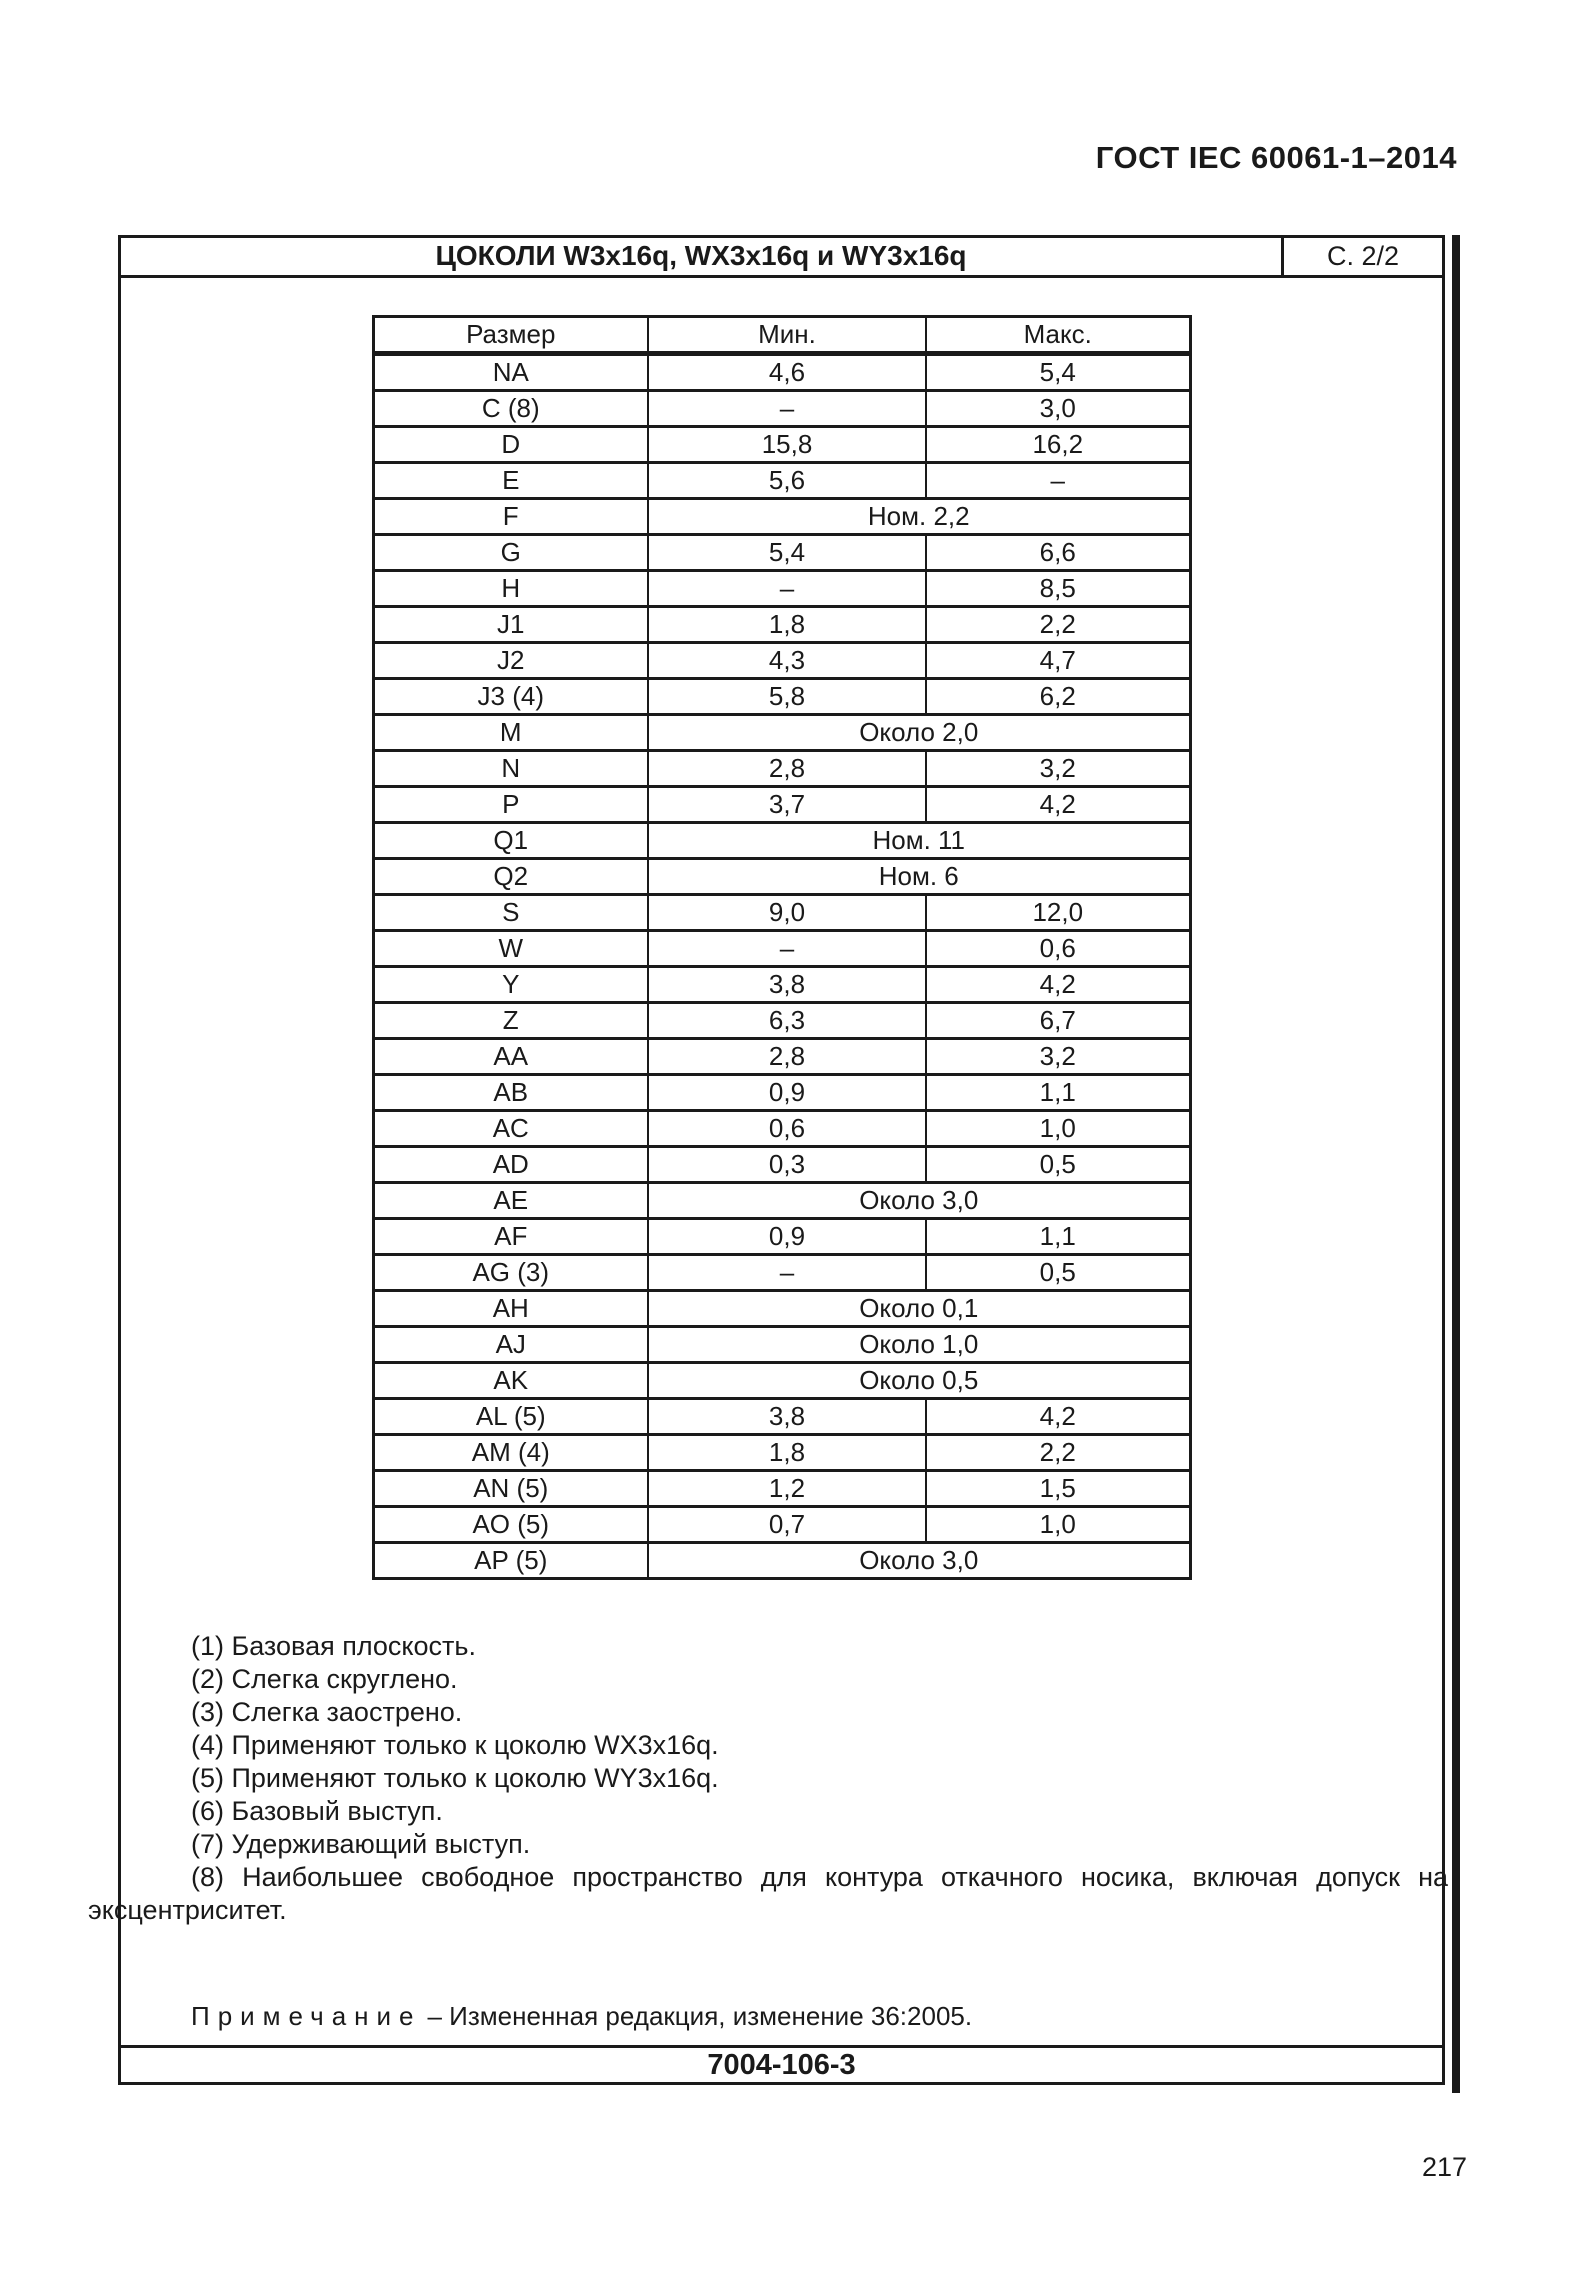  I want to click on table-row: AJ Около 1,0, so click(781, 1344).